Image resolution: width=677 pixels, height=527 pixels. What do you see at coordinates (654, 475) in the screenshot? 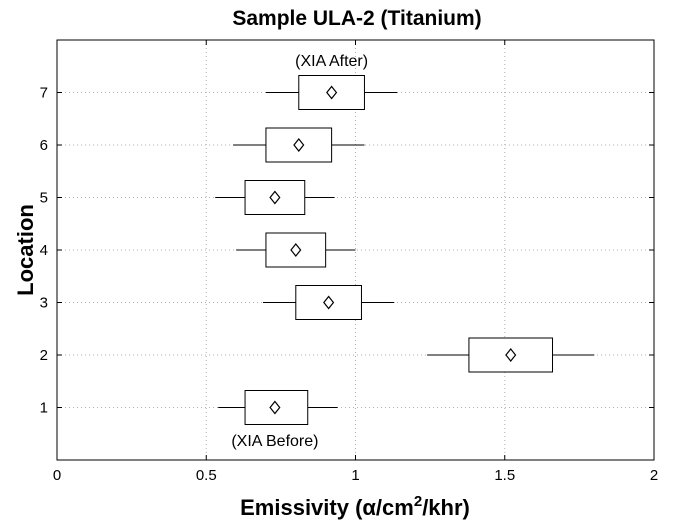
I see `x-tick-label: 2` at bounding box center [654, 475].